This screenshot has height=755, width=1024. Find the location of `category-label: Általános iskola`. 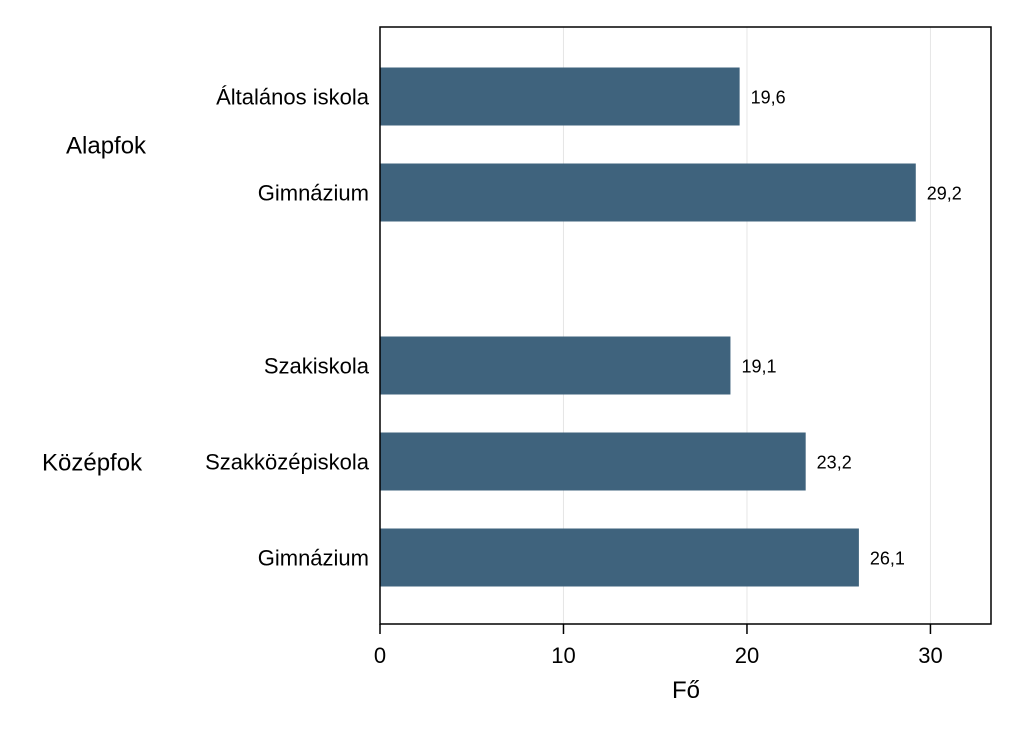

category-label: Általános iskola is located at coordinates (293, 97).